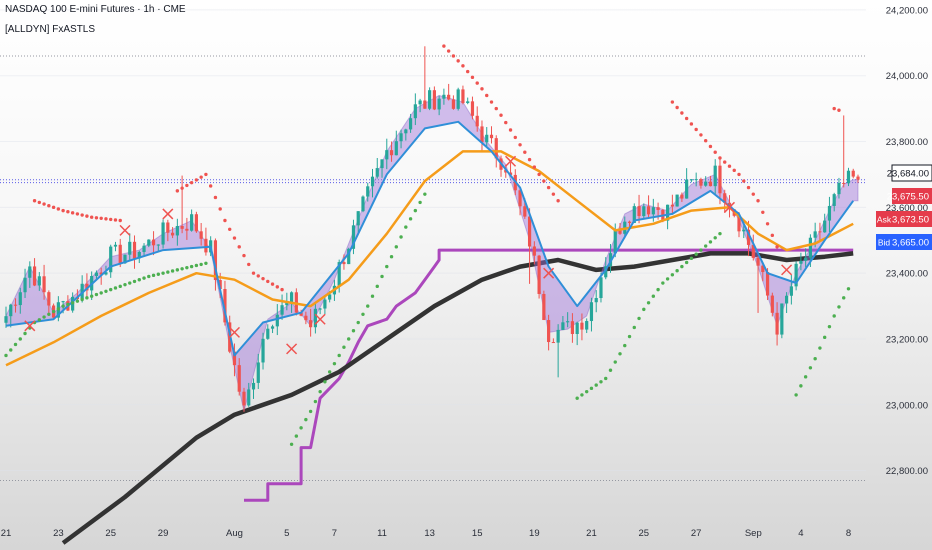  What do you see at coordinates (907, 471) in the screenshot?
I see `y-tick-label: 22,800.00` at bounding box center [907, 471].